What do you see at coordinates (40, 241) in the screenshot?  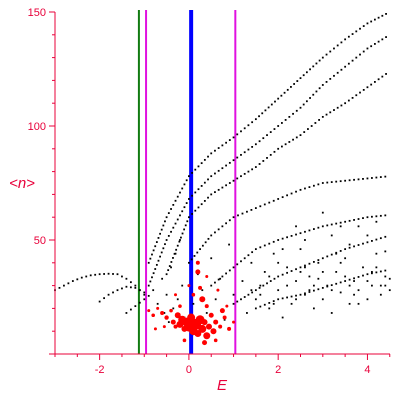 I see `y-tick-label: 50` at bounding box center [40, 241].